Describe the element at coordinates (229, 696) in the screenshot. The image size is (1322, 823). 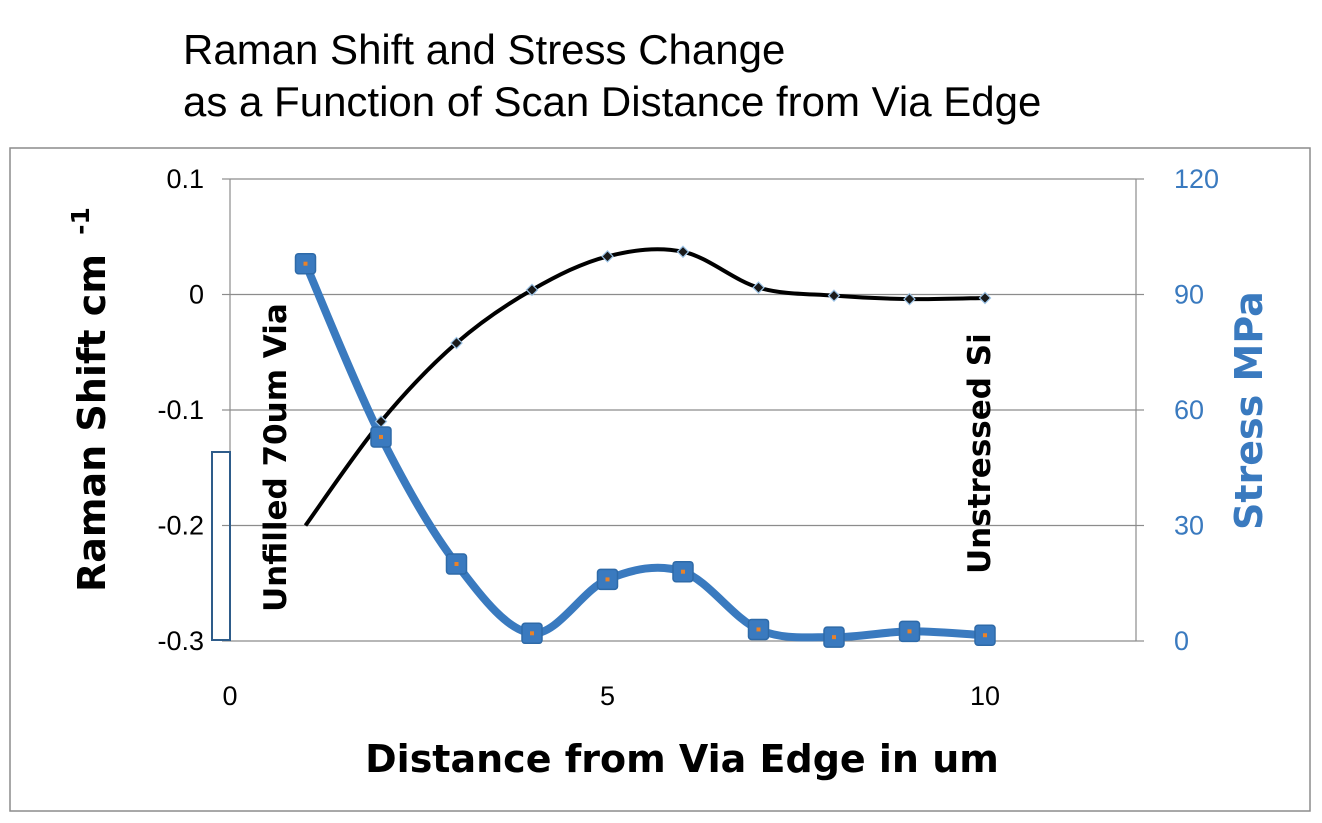
I see `x-tick-label-0: 0` at that location.